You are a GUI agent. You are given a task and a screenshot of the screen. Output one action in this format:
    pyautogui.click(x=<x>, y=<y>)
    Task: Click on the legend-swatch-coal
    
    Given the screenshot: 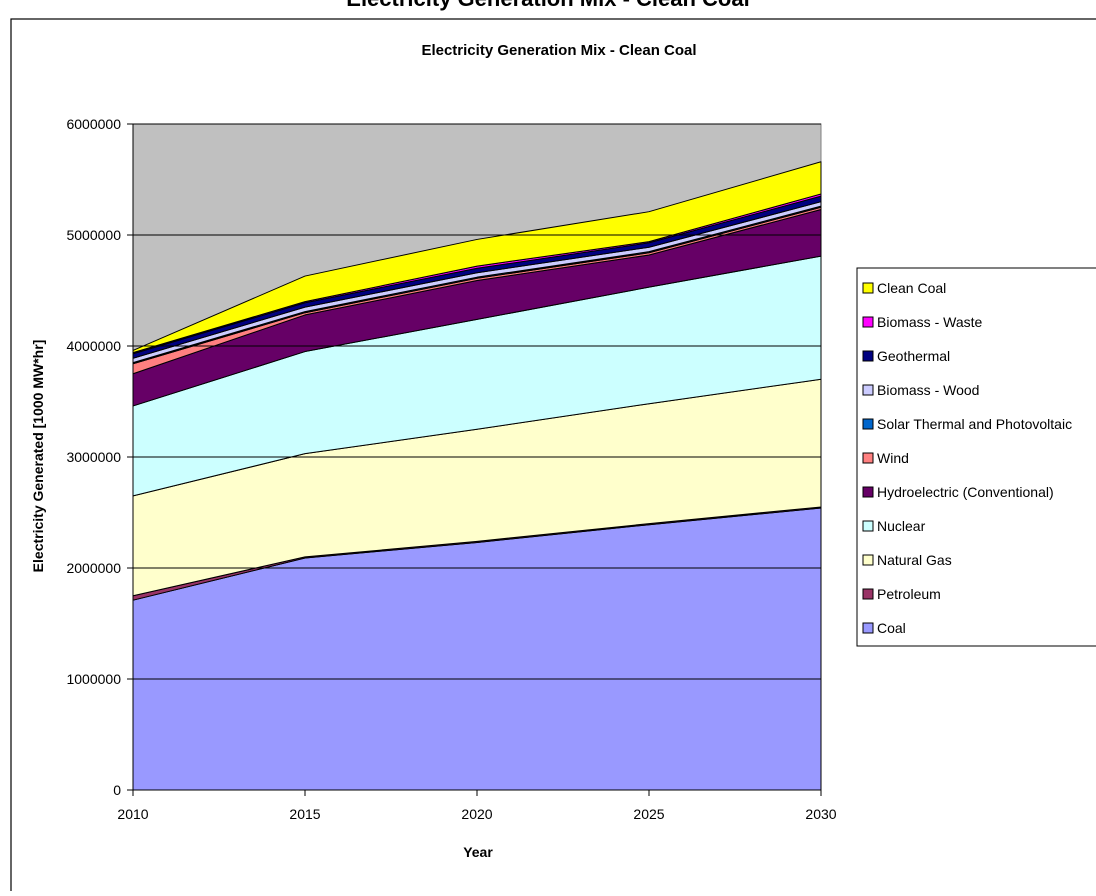 What is the action you would take?
    pyautogui.click(x=868, y=628)
    